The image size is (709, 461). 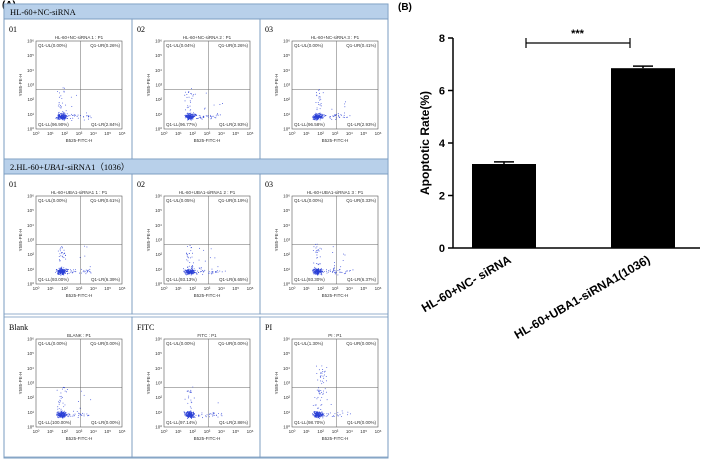 What do you see at coordinates (181, 124) in the screenshot?
I see `quadrant-label: Q1-LL(96.77%)` at bounding box center [181, 124].